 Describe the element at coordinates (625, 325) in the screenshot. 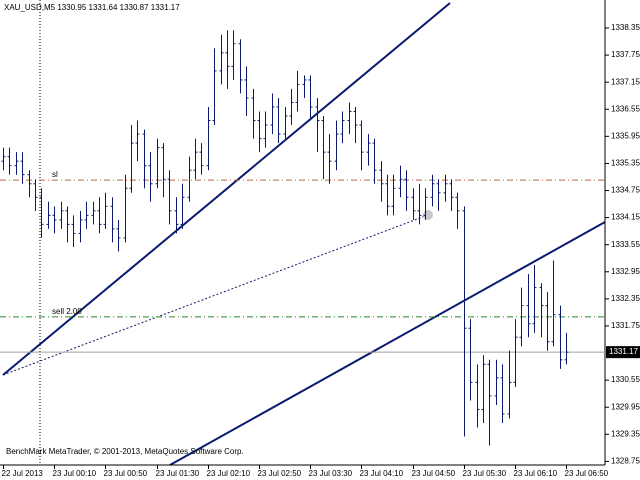

I see `y-tick-label: 1331.75` at that location.